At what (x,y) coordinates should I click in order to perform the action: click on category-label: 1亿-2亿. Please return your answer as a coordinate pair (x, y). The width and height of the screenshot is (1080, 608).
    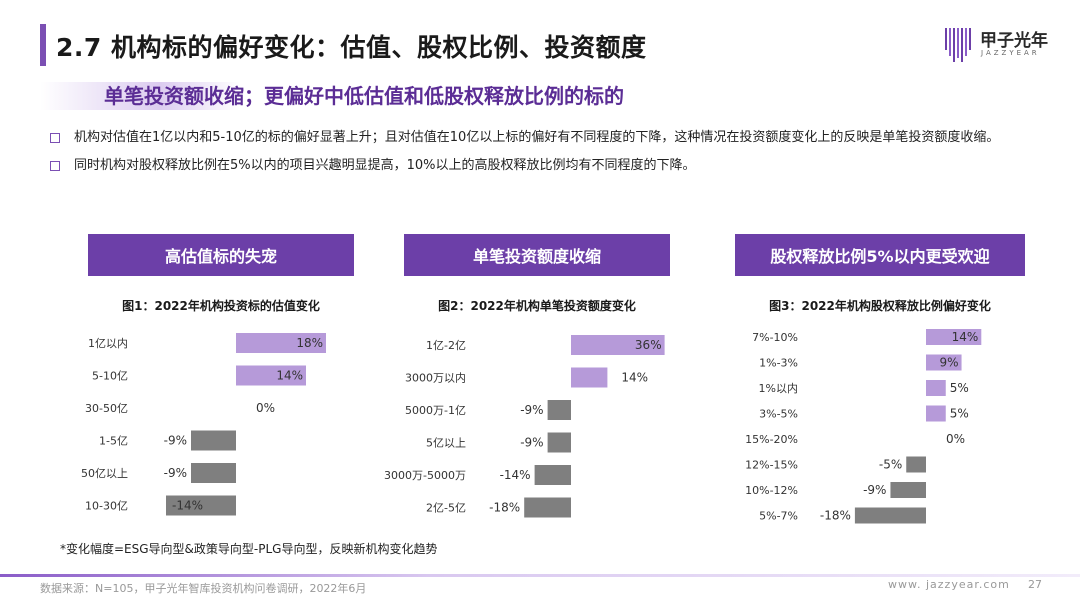
    Looking at the image, I should click on (446, 345).